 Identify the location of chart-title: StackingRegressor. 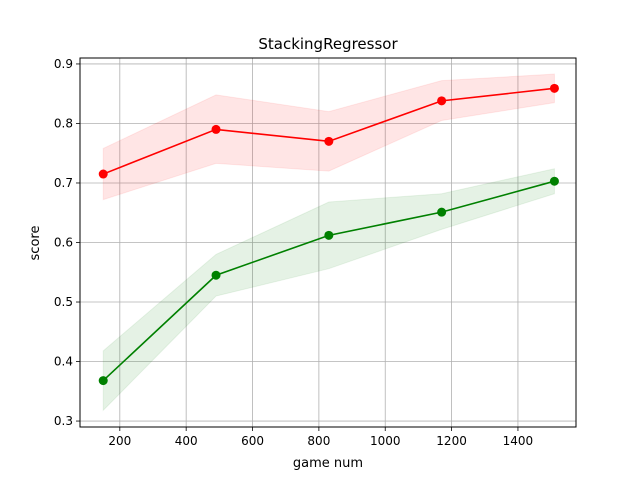
(328, 44).